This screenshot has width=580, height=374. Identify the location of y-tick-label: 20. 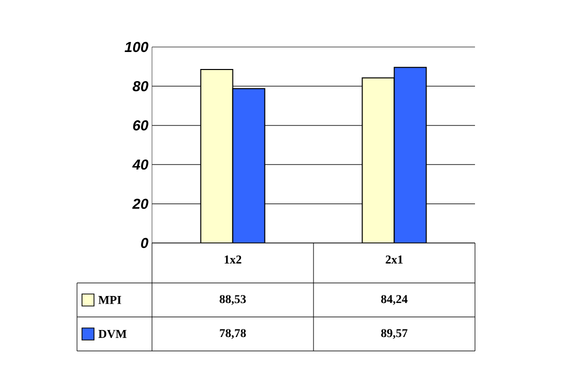
(140, 203).